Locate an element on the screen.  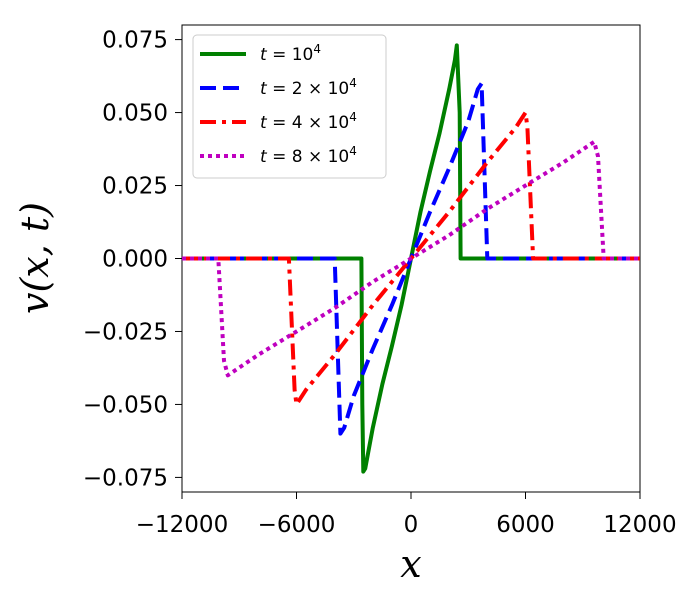
x-tick-label: 0 is located at coordinates (411, 525).